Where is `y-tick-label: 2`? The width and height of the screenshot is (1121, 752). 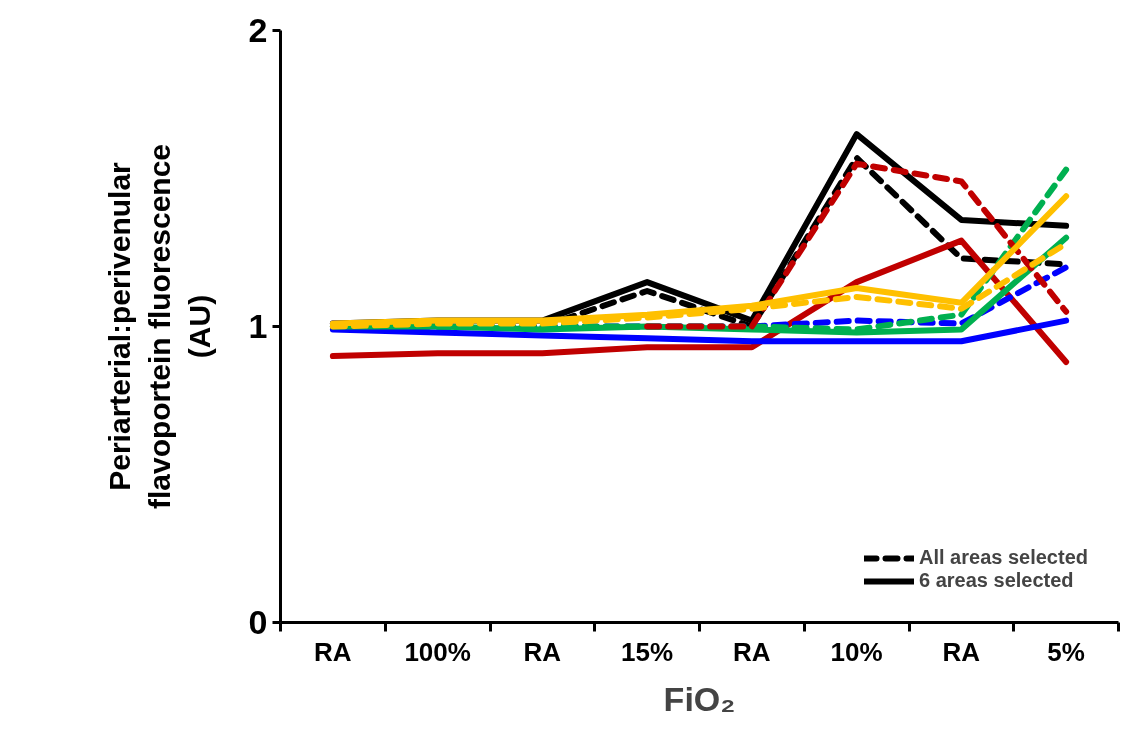 y-tick-label: 2 is located at coordinates (258, 30).